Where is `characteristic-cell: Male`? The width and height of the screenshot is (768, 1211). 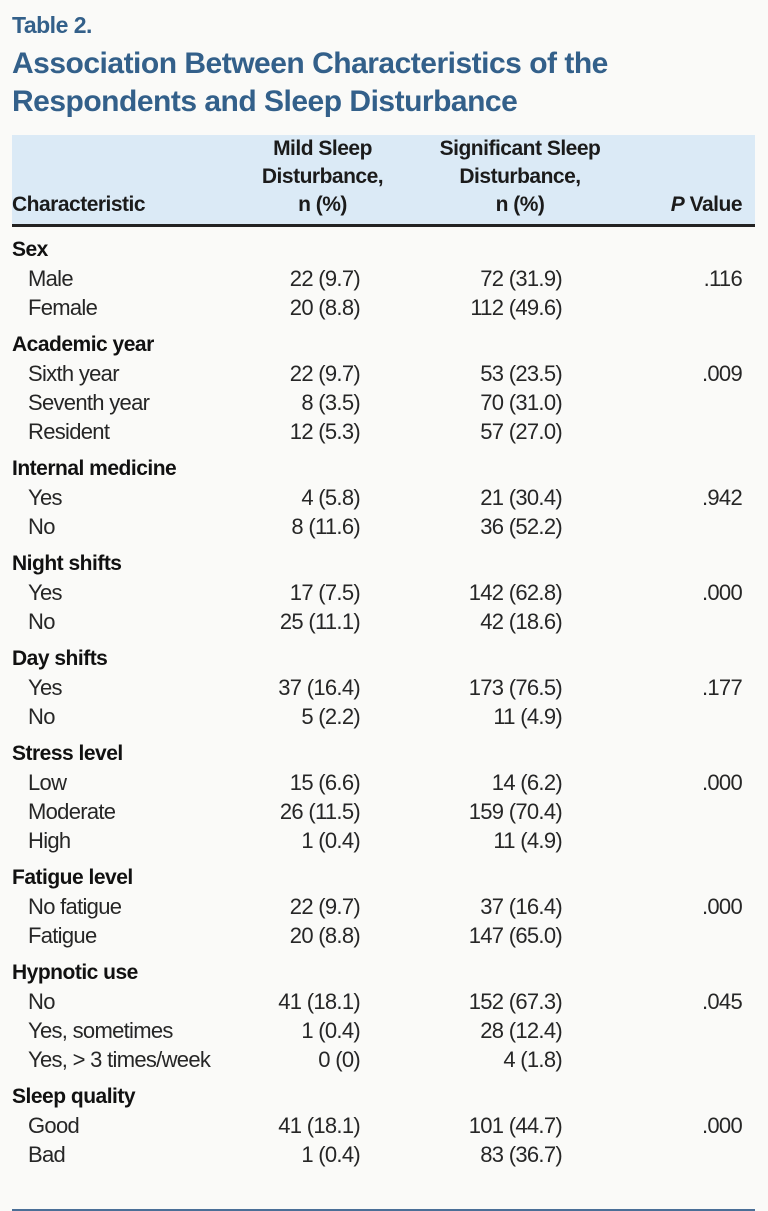 characteristic-cell: Male is located at coordinates (51, 278).